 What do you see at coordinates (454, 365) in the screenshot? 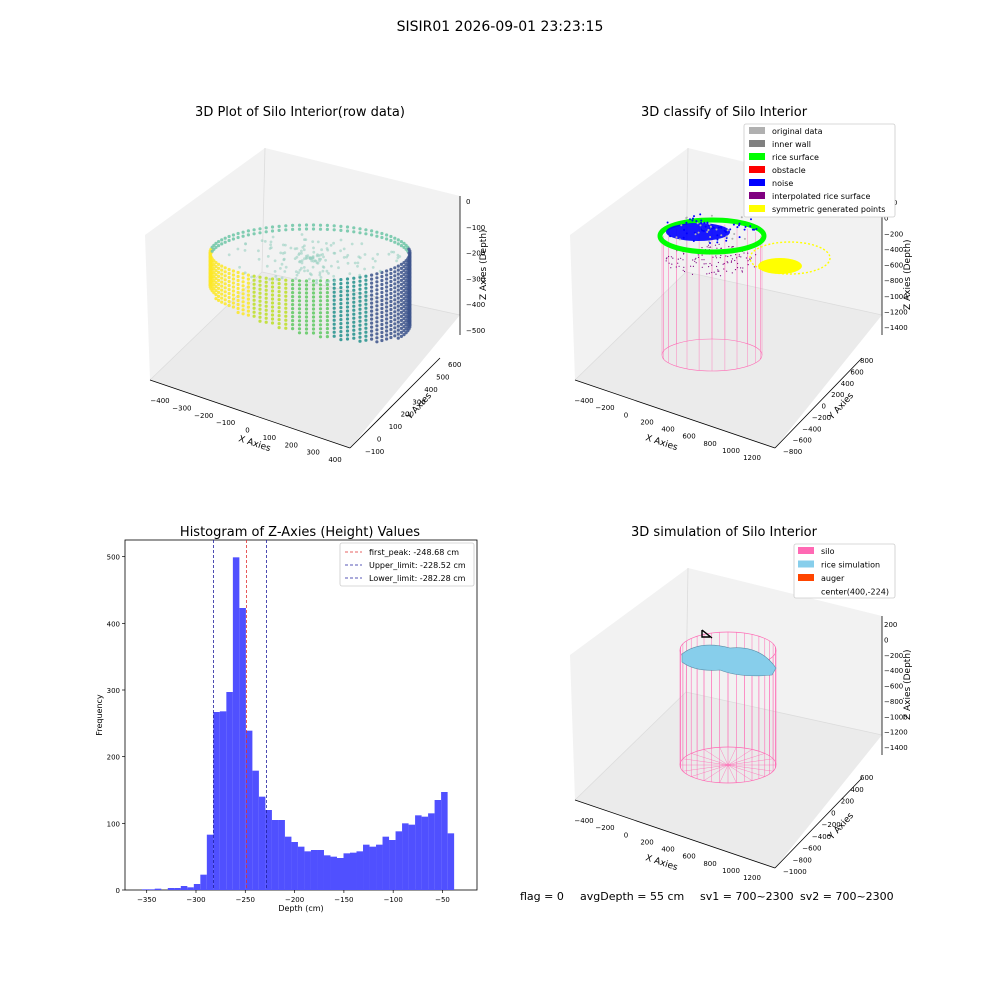
I see `panel1-ytick: 600` at bounding box center [454, 365].